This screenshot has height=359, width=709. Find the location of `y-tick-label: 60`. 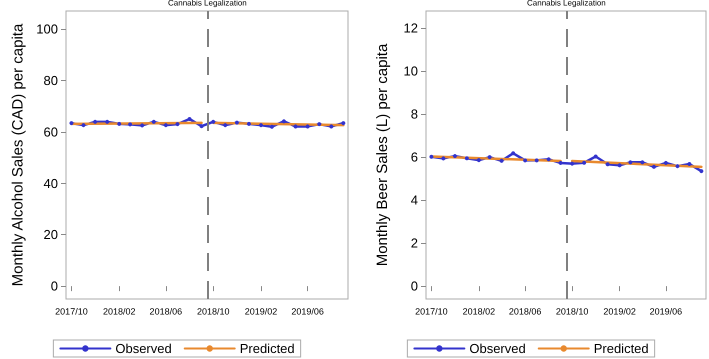

y-tick-label: 60 is located at coordinates (51, 132).